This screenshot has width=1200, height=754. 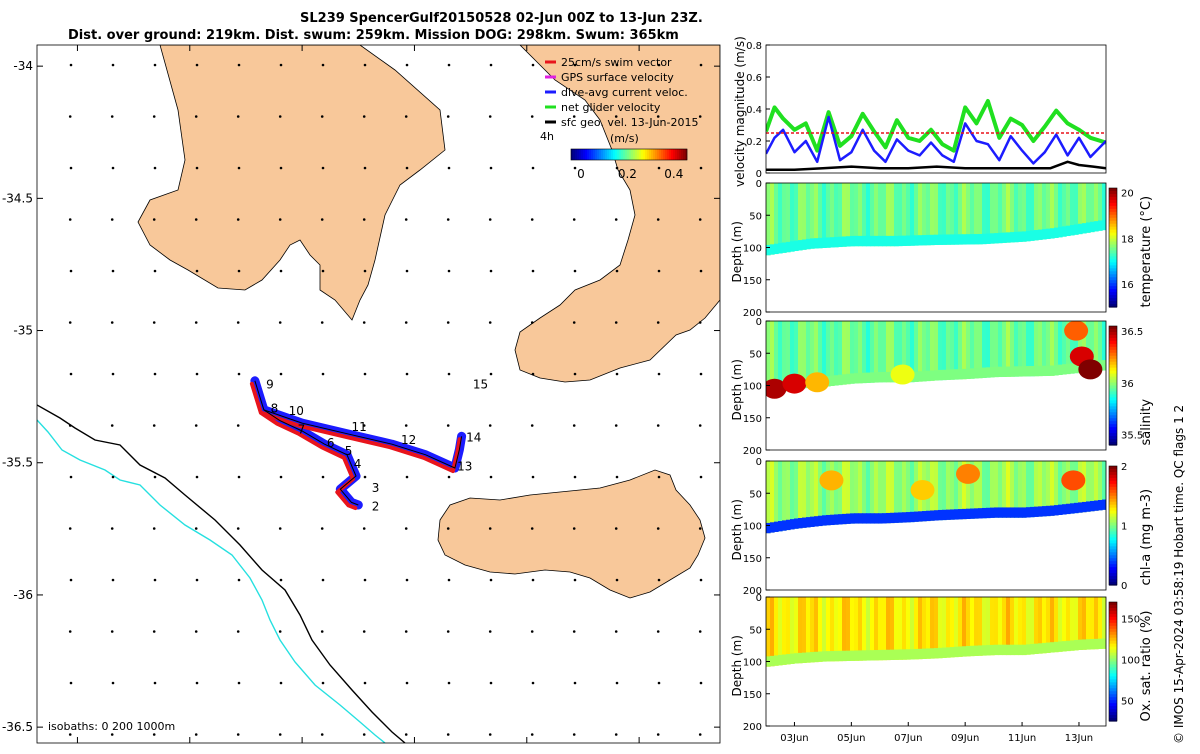 I want to click on time-step-label: 4h, so click(x=547, y=136).